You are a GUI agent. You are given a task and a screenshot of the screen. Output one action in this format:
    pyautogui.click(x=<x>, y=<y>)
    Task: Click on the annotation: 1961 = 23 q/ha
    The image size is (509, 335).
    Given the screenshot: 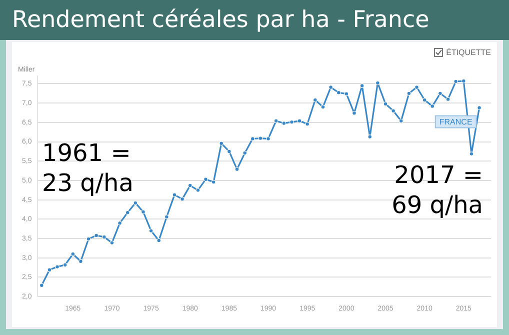 What is the action you would take?
    pyautogui.click(x=88, y=168)
    